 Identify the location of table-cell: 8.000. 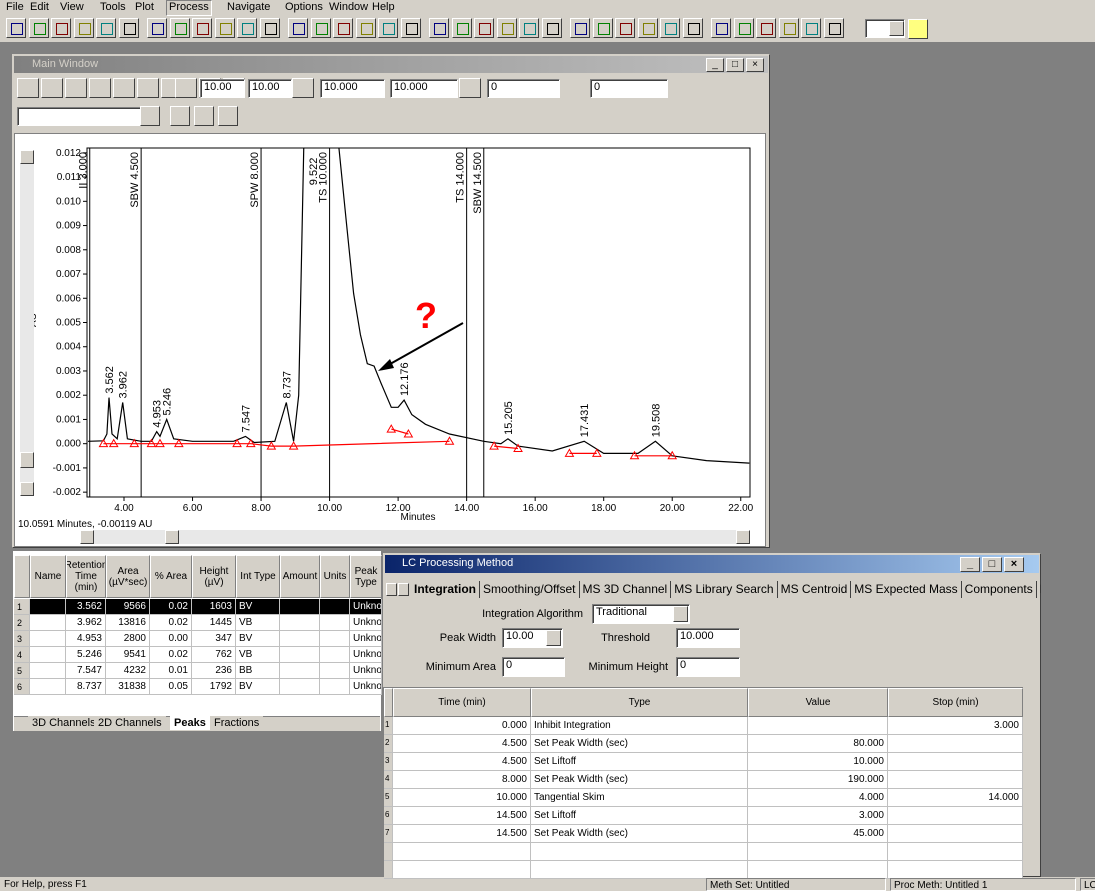
(462, 780).